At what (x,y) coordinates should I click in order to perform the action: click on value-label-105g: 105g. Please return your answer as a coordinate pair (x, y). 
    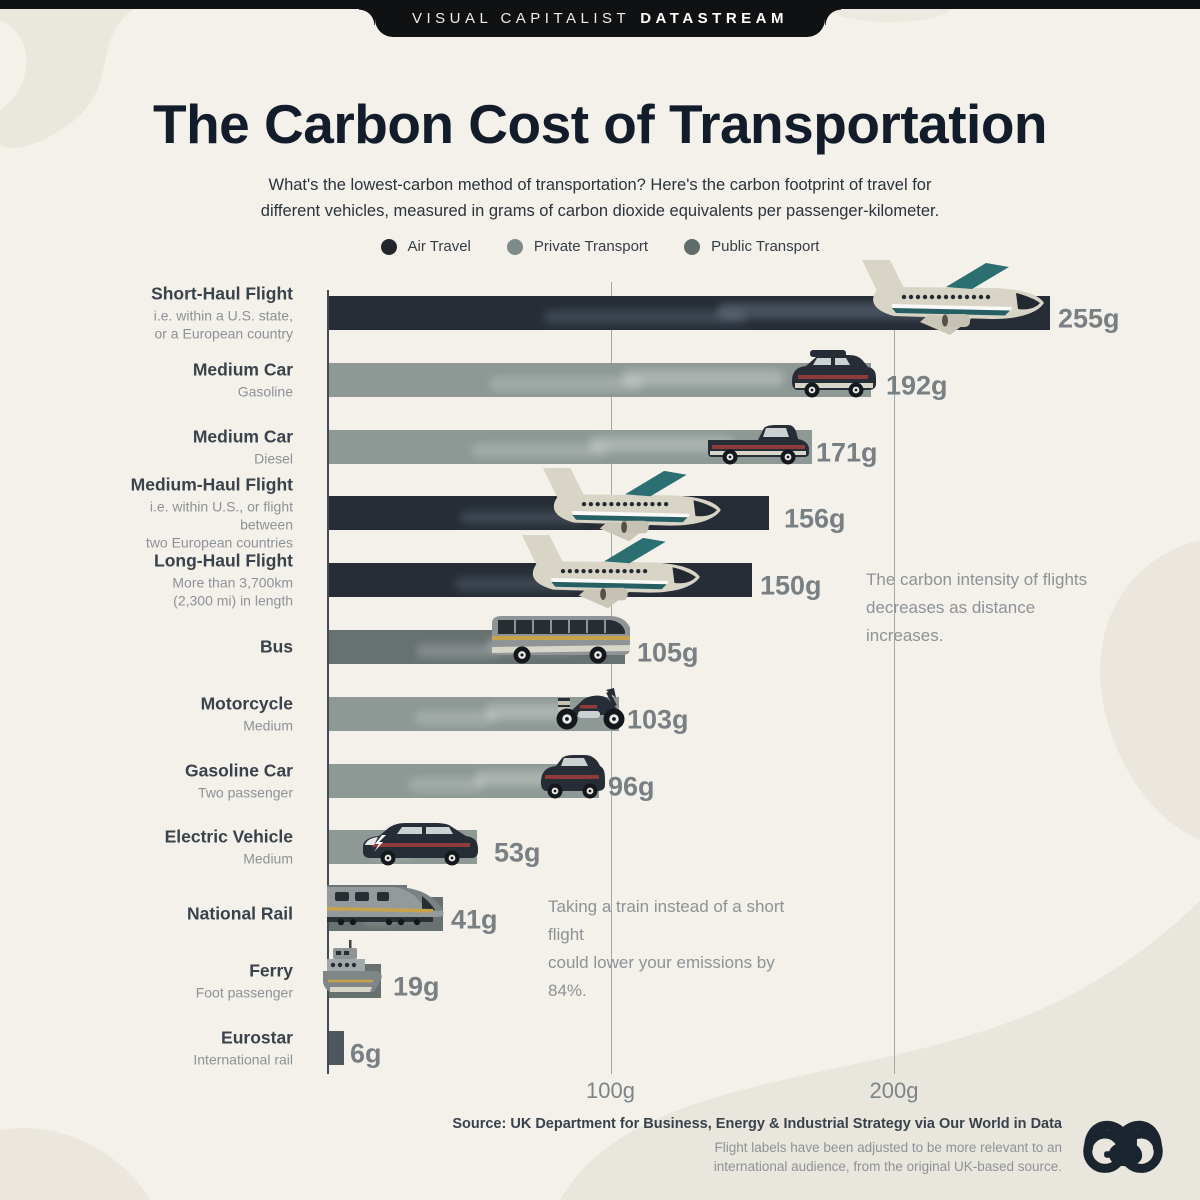
    Looking at the image, I should click on (668, 652).